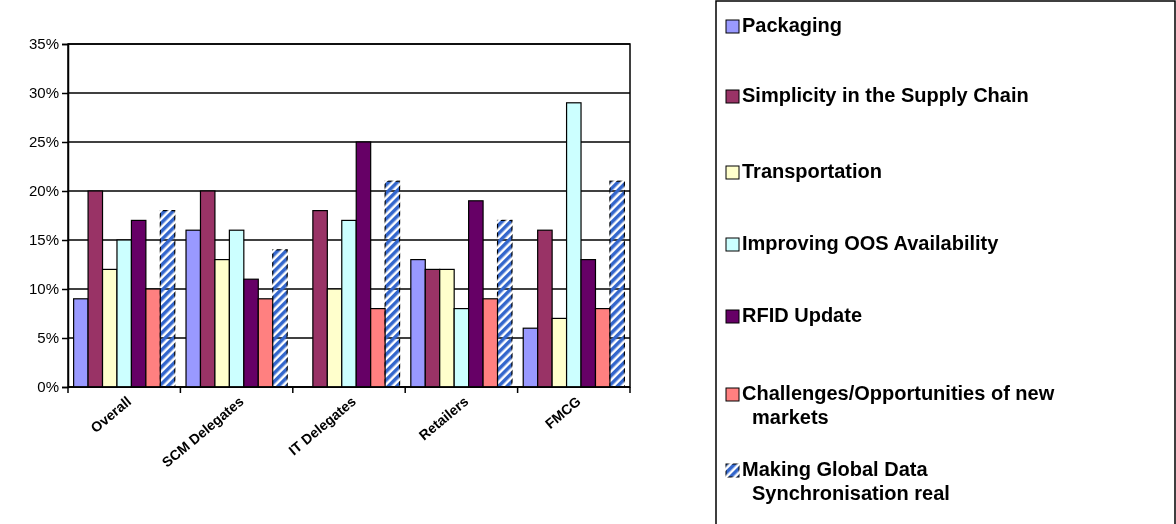 This screenshot has width=1176, height=524. Describe the element at coordinates (846, 481) in the screenshot. I see `legend-label: Making Global Data Synchronisation real` at that location.